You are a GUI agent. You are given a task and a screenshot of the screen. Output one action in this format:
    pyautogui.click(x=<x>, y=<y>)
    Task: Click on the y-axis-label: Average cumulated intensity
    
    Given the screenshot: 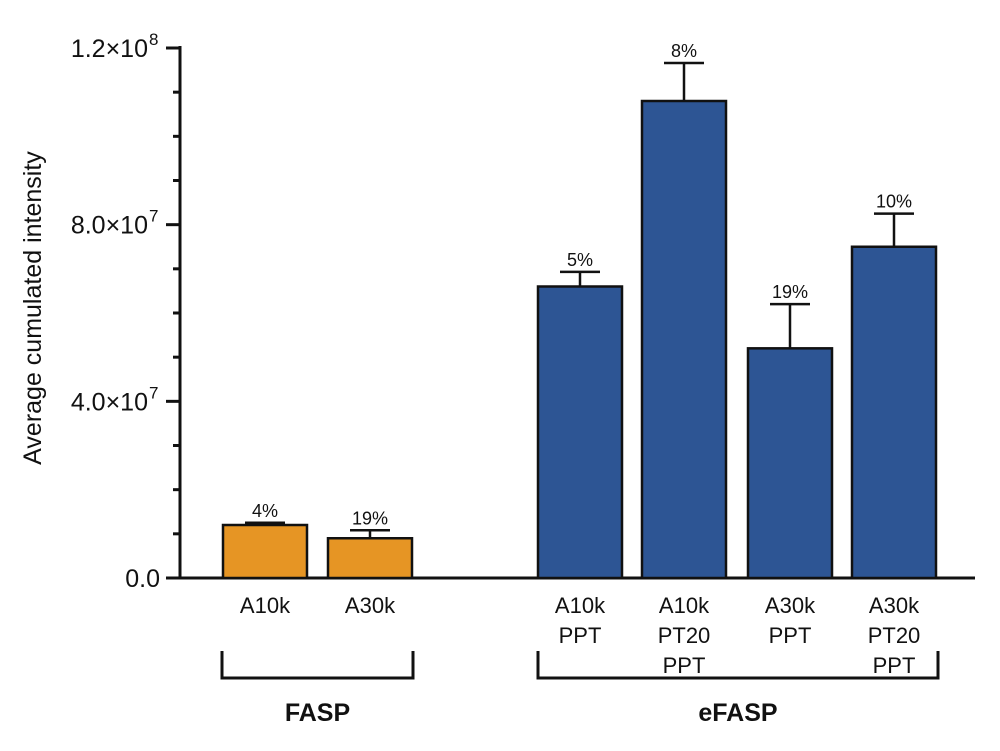 What is the action you would take?
    pyautogui.click(x=33, y=308)
    